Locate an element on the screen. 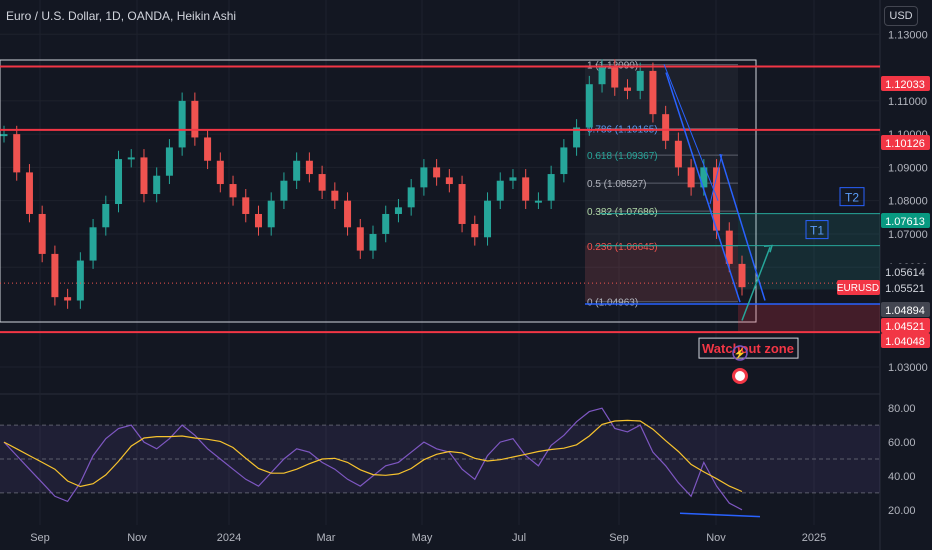 This screenshot has width=932, height=550. projection-arrowhead is located at coordinates (768, 248).